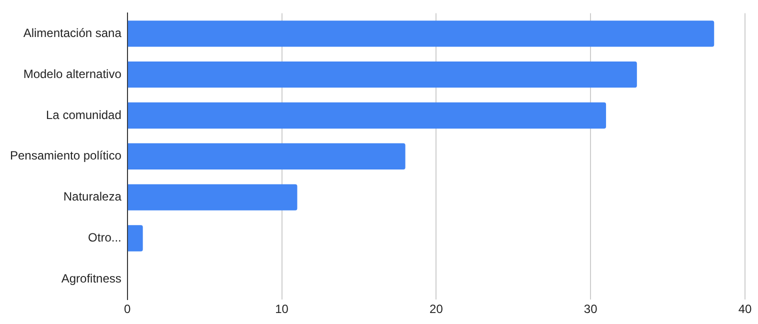 Image resolution: width=758 pixels, height=324 pixels. Describe the element at coordinates (84, 115) in the screenshot. I see `y-tick-label: La comunidad` at that location.